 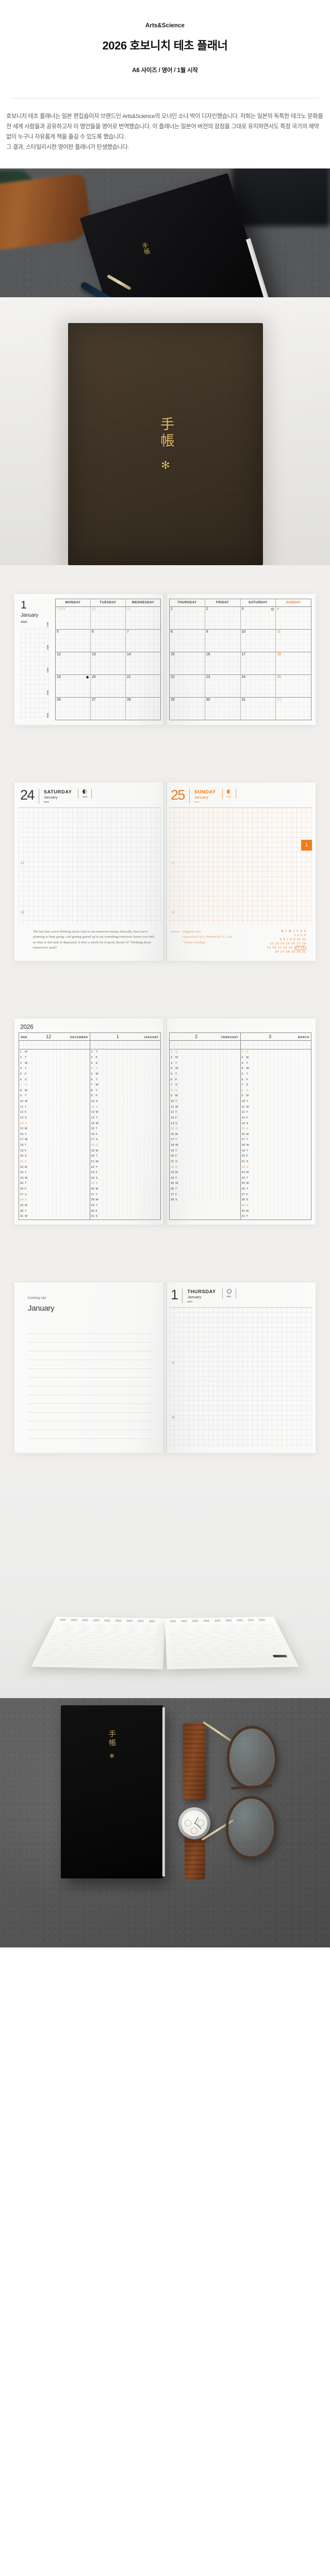 What do you see at coordinates (125, 1189) in the screenshot?
I see `year-day-row: 26 M` at bounding box center [125, 1189].